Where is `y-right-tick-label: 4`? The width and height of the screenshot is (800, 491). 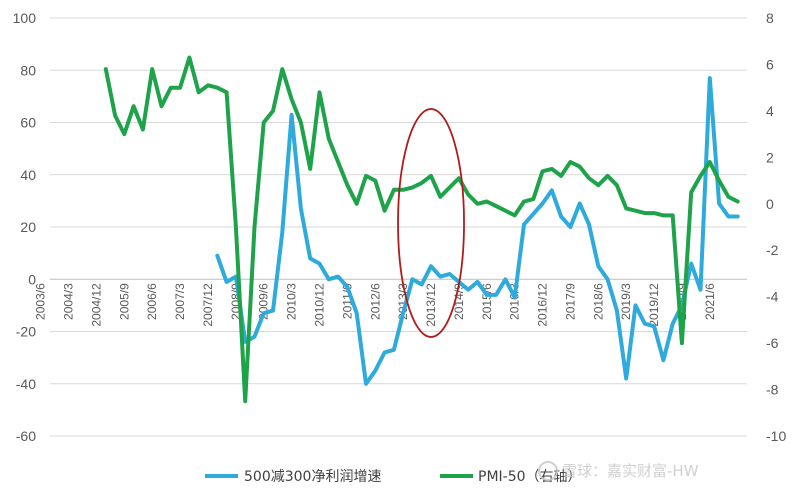
y-right-tick-label: 4 is located at coordinates (770, 111).